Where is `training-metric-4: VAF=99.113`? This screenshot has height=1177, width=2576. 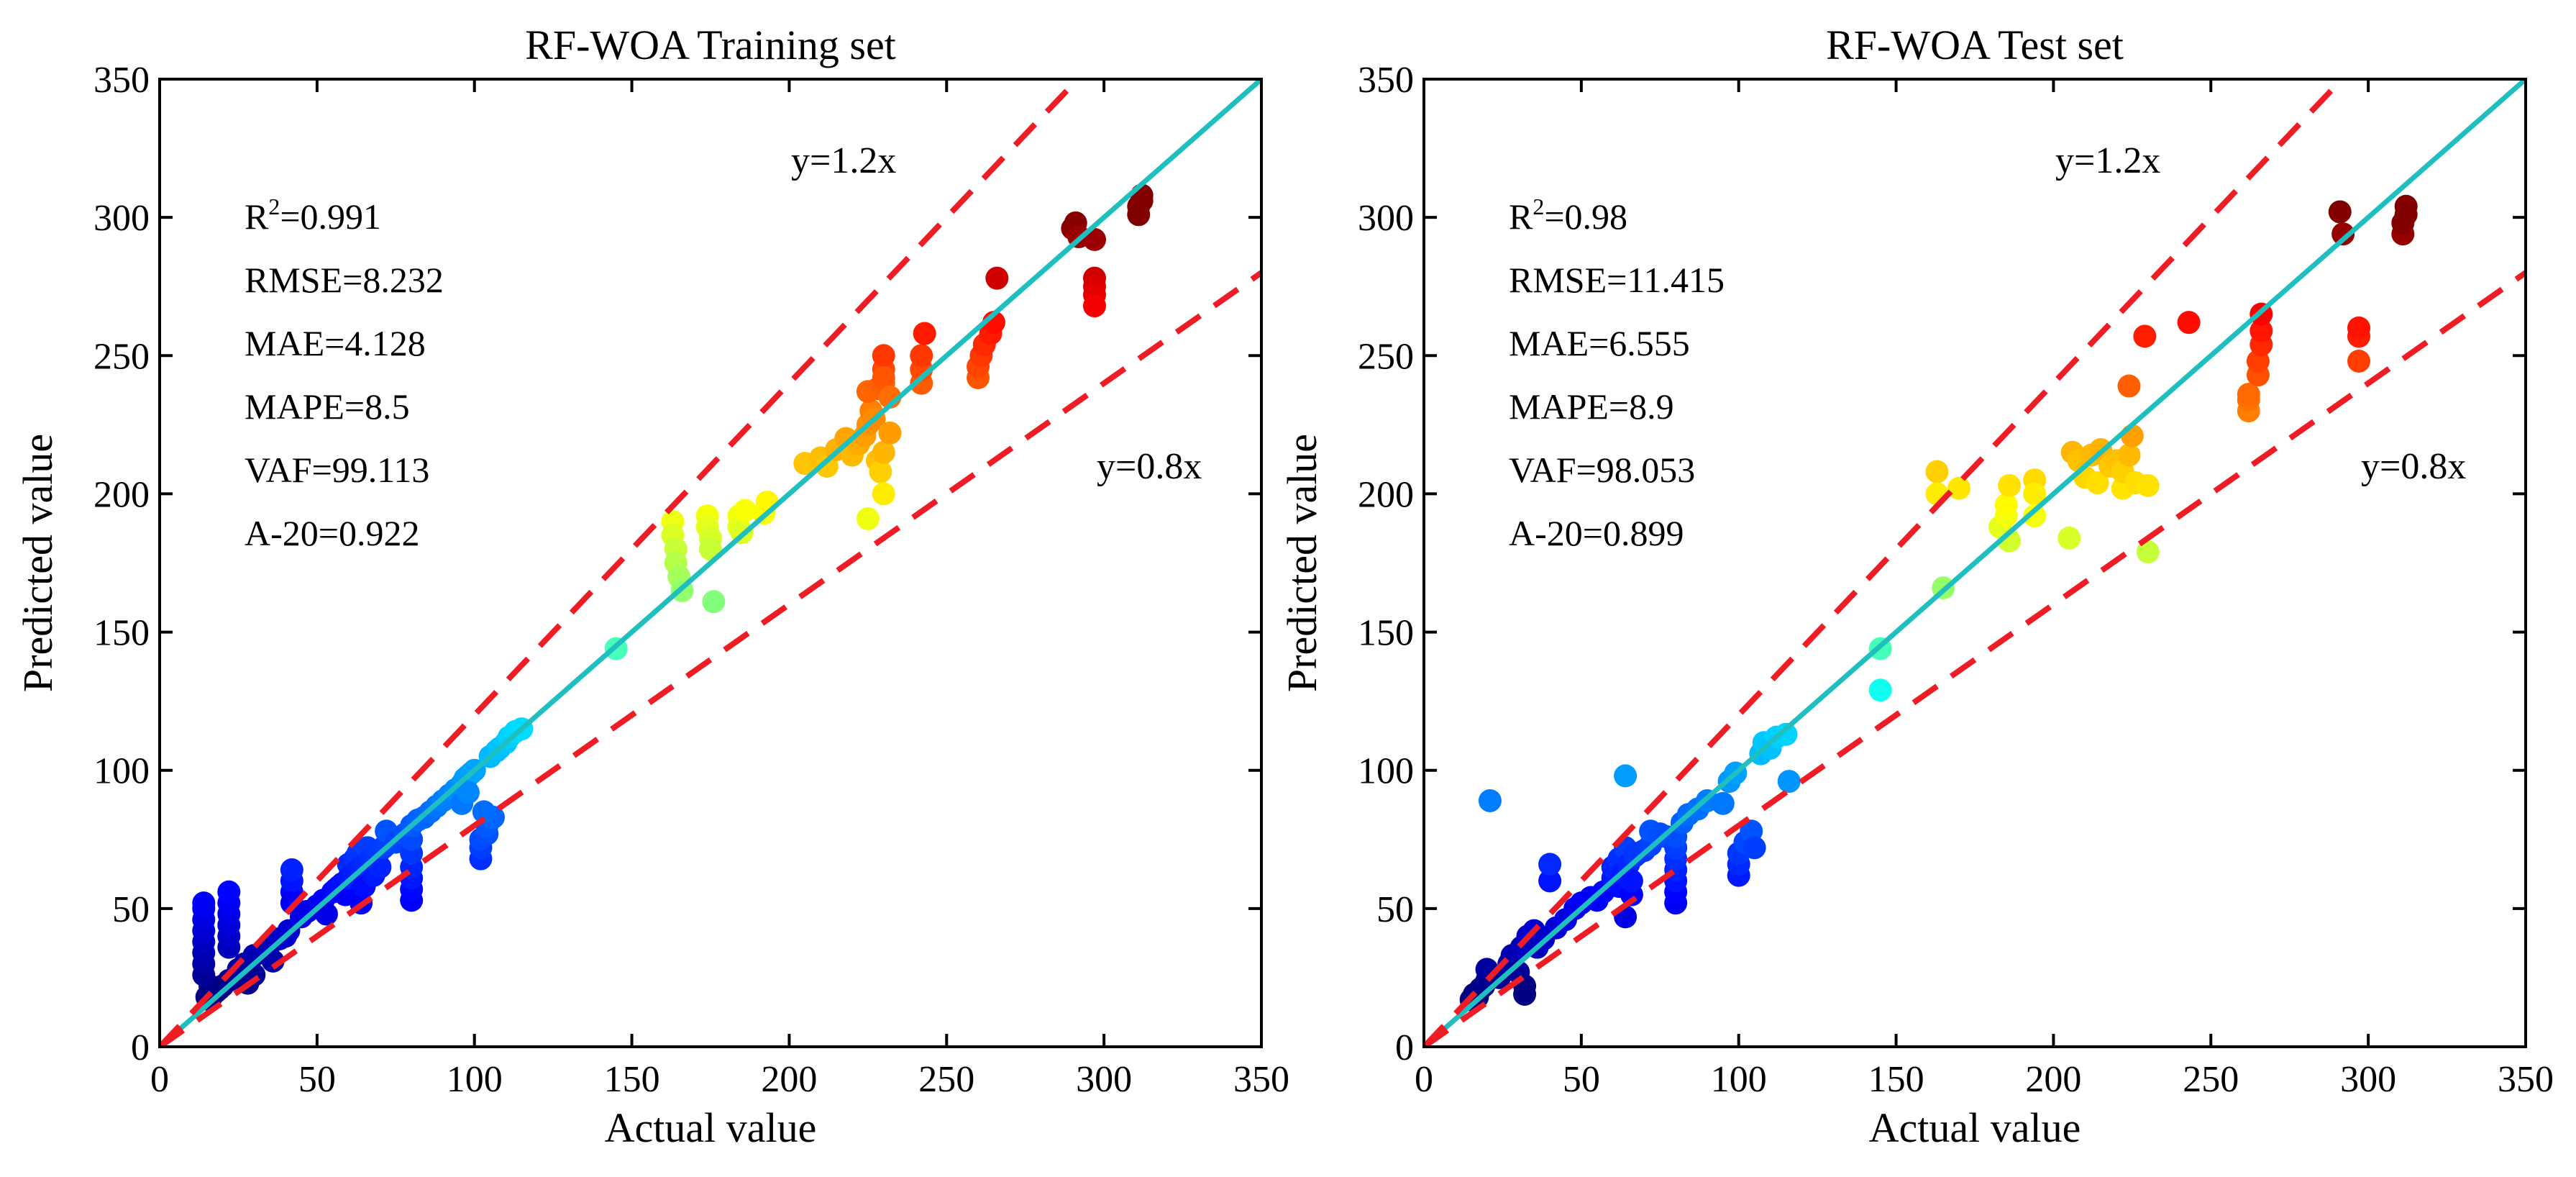
training-metric-4: VAF=99.113 is located at coordinates (337, 470).